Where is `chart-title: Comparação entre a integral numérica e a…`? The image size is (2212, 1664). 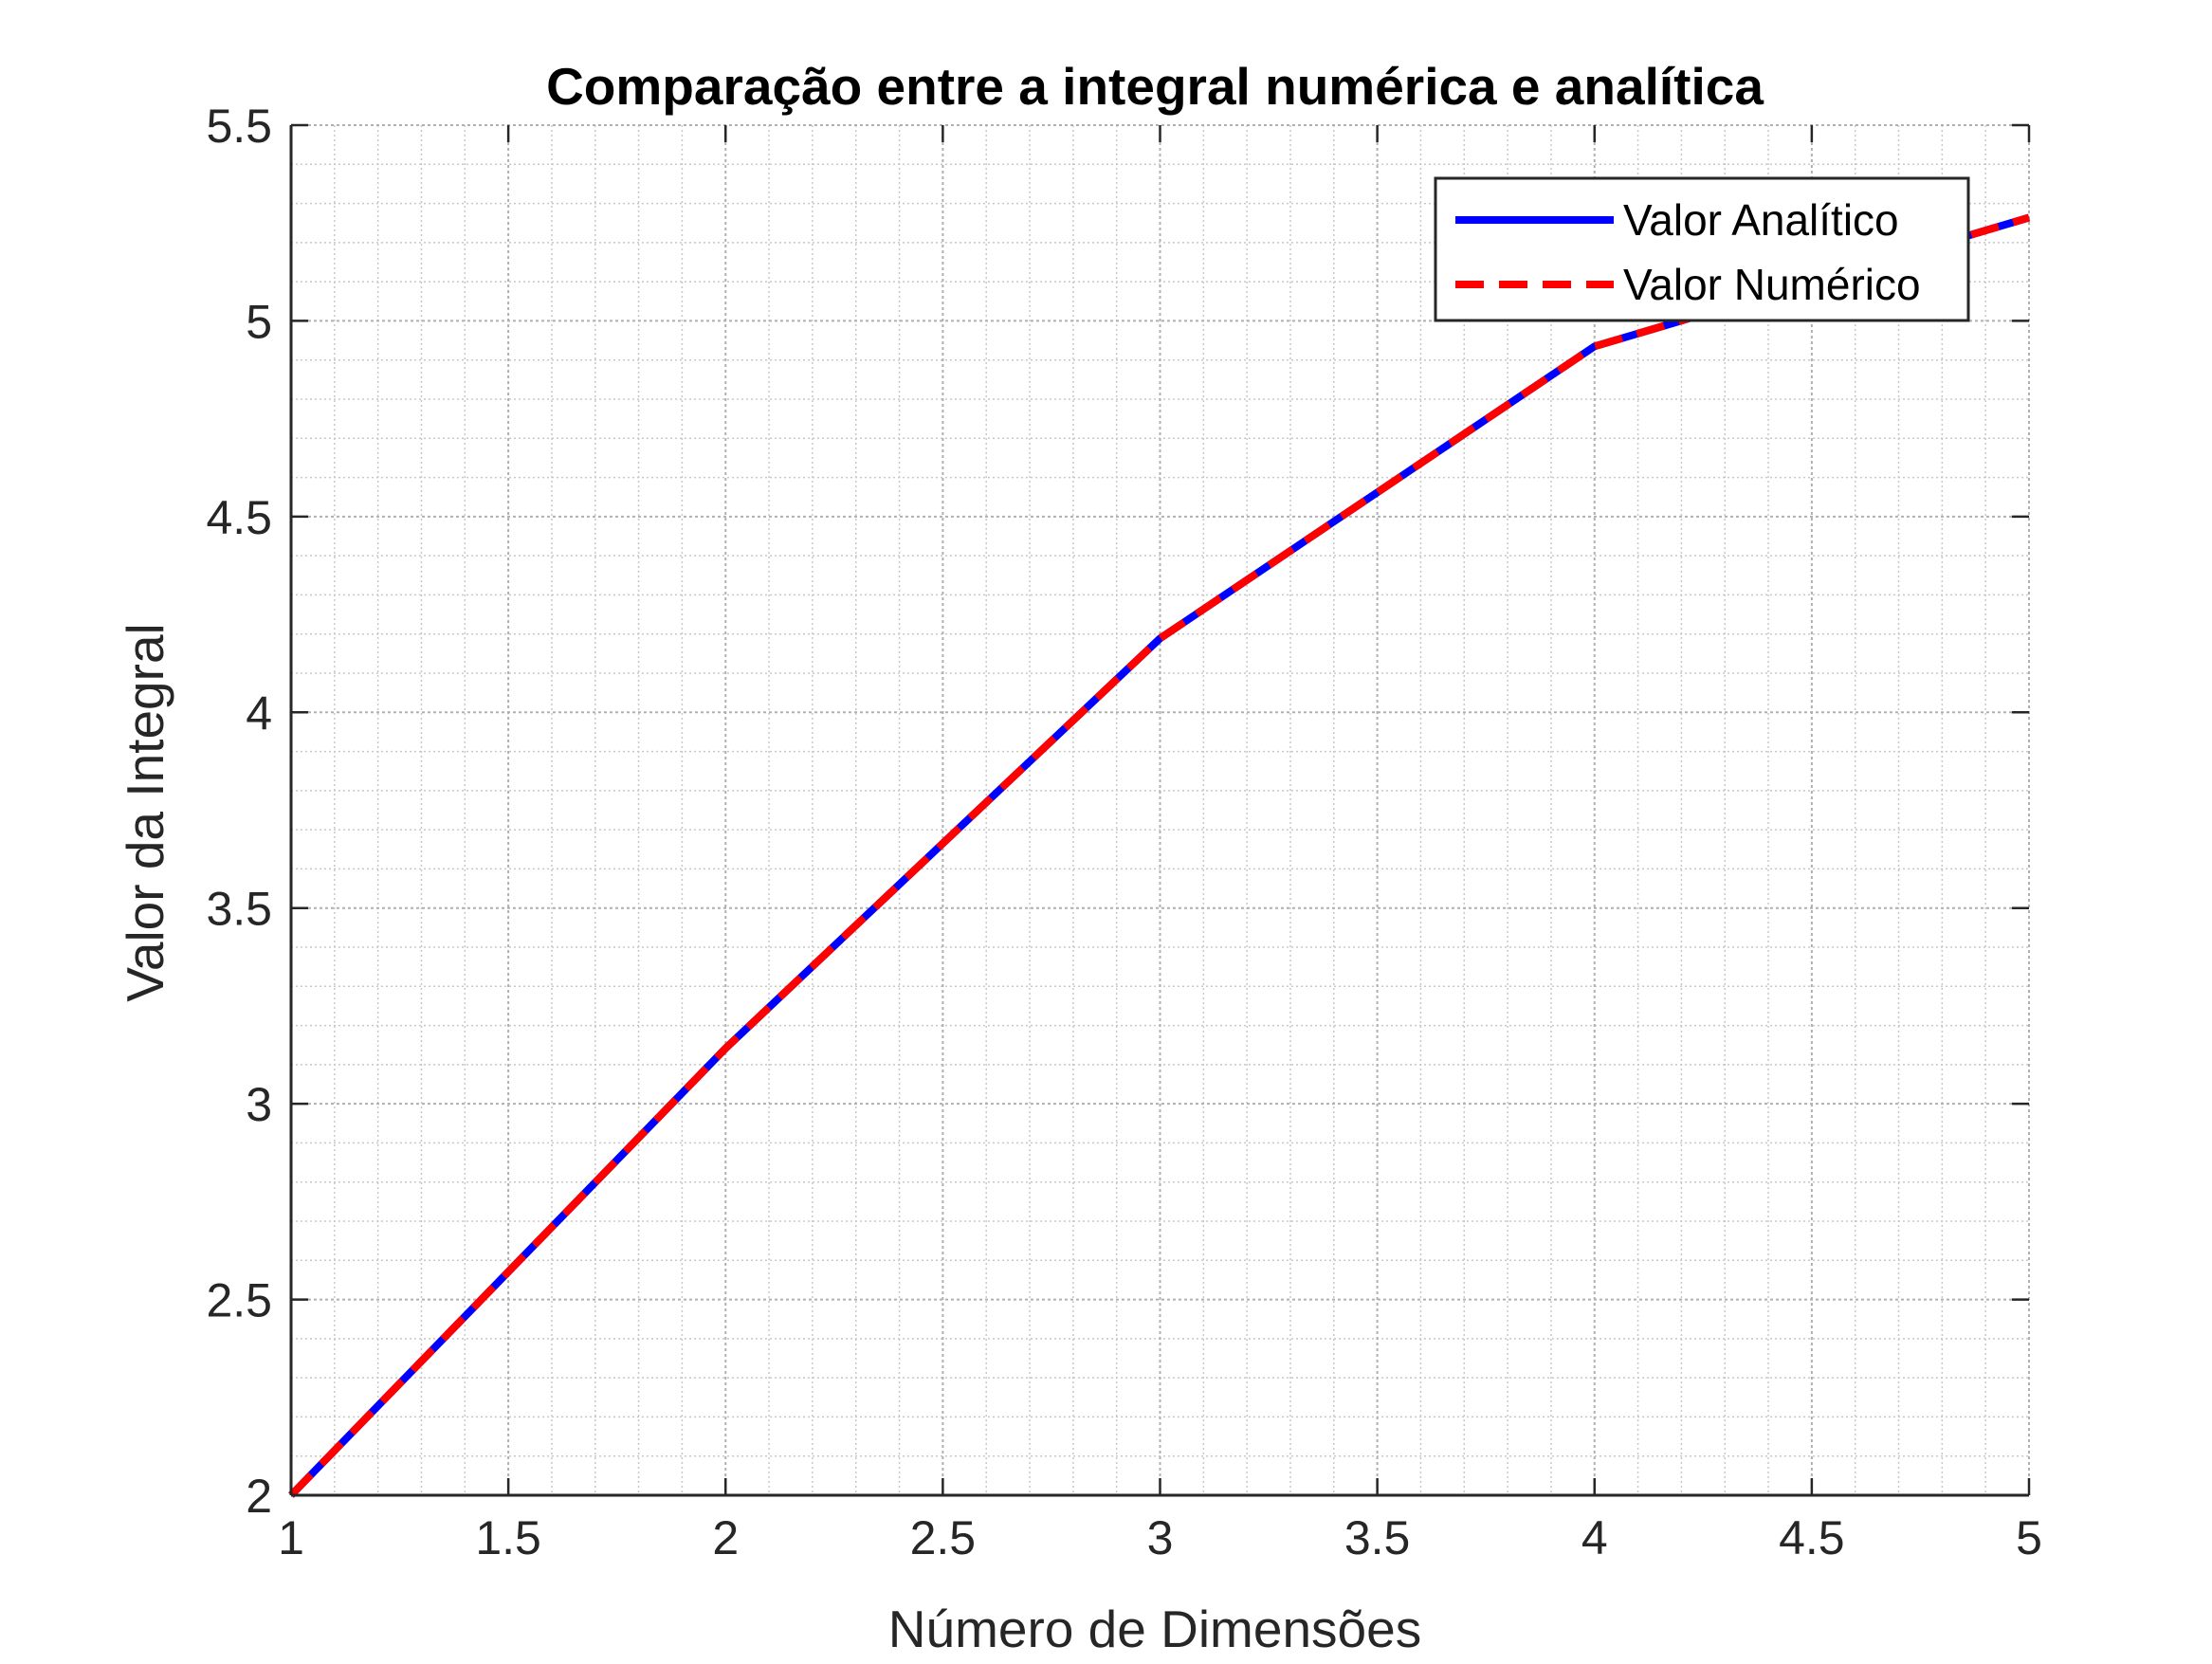 chart-title: Comparação entre a integral numérica e a… is located at coordinates (1155, 86).